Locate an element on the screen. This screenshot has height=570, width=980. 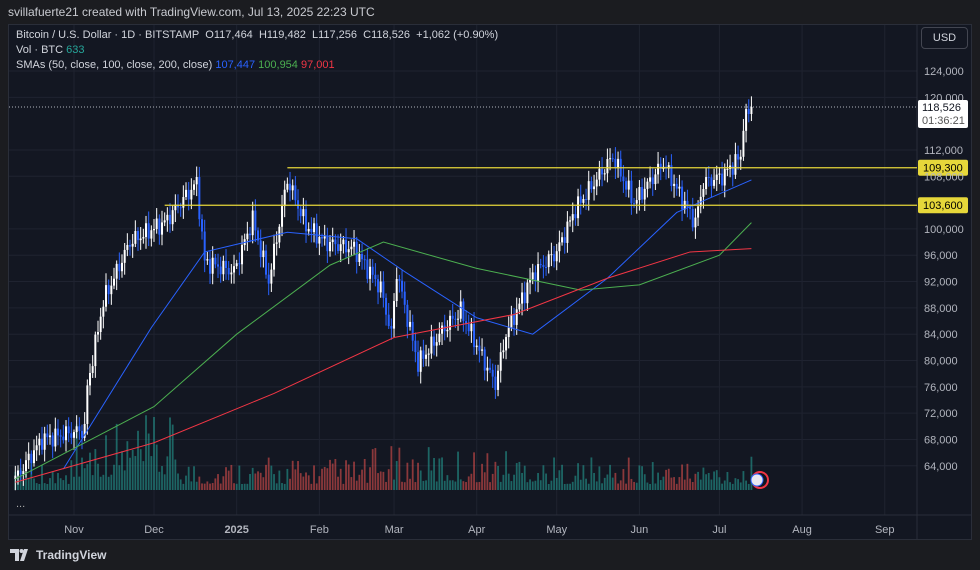
price-tick-label: 124,000 is located at coordinates (944, 72).